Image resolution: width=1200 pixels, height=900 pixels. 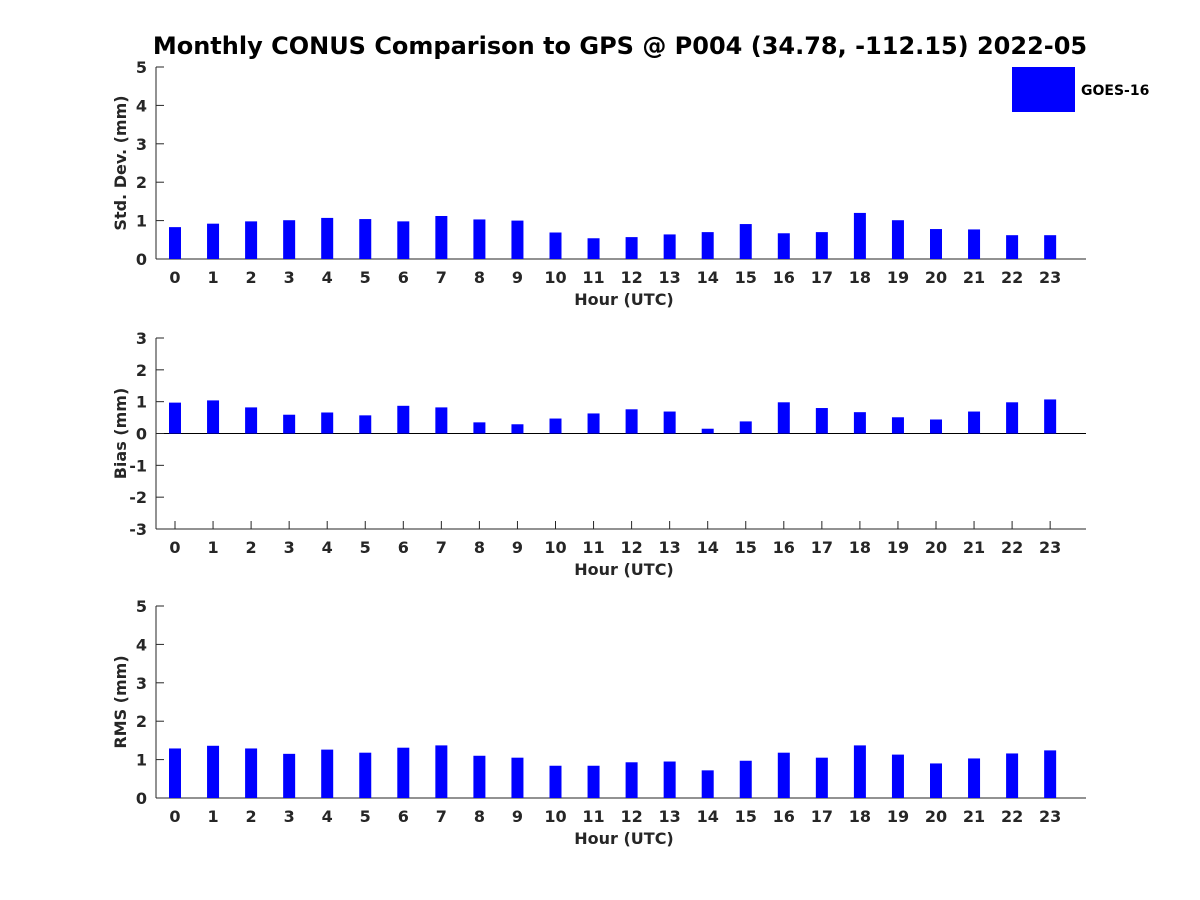 What do you see at coordinates (974, 277) in the screenshot?
I see `x-tick-label: 21` at bounding box center [974, 277].